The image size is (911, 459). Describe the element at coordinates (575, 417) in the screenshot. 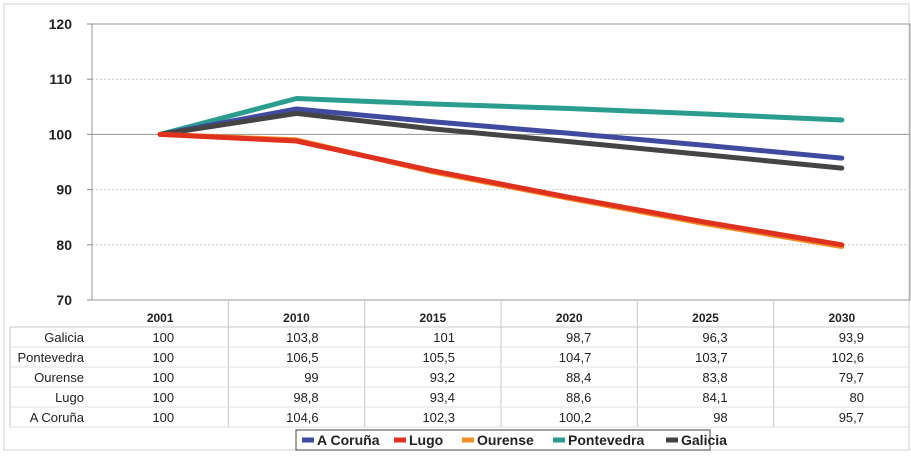

I see `data-label: 100,2` at that location.